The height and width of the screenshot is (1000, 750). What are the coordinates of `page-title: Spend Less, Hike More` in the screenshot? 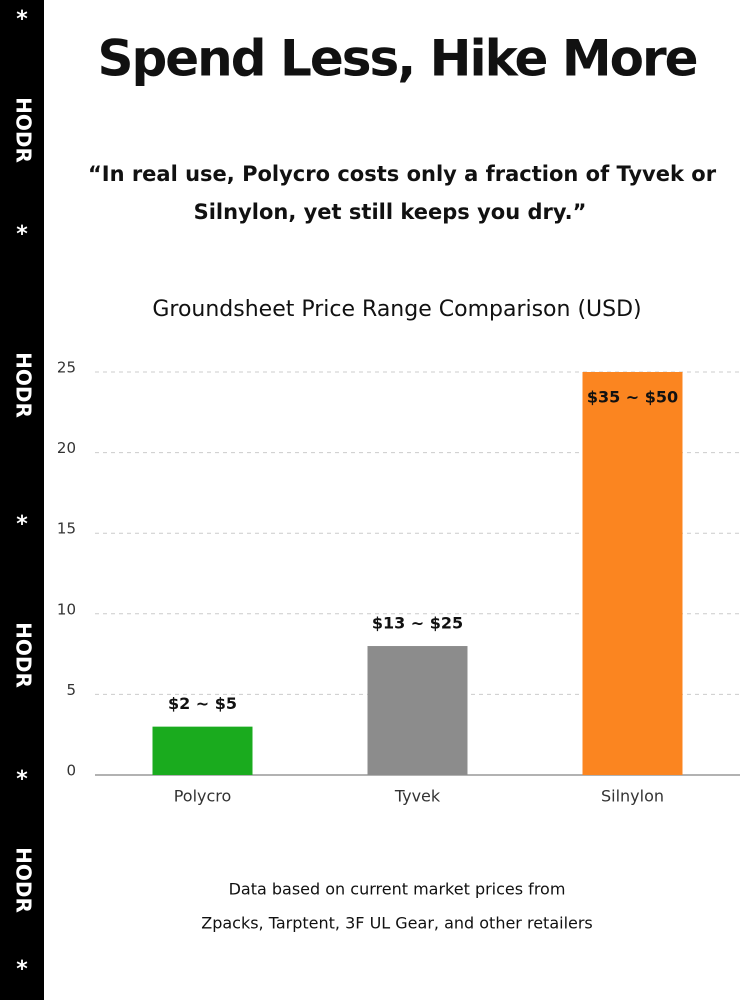 It's located at (396, 59).